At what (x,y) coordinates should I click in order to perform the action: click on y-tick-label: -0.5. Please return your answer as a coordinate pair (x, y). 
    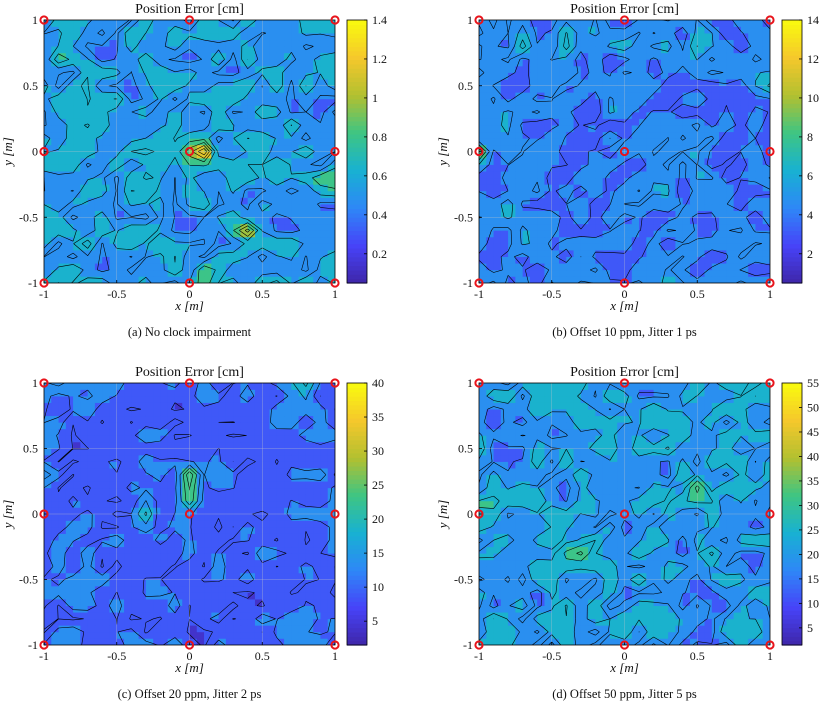
    Looking at the image, I should click on (463, 217).